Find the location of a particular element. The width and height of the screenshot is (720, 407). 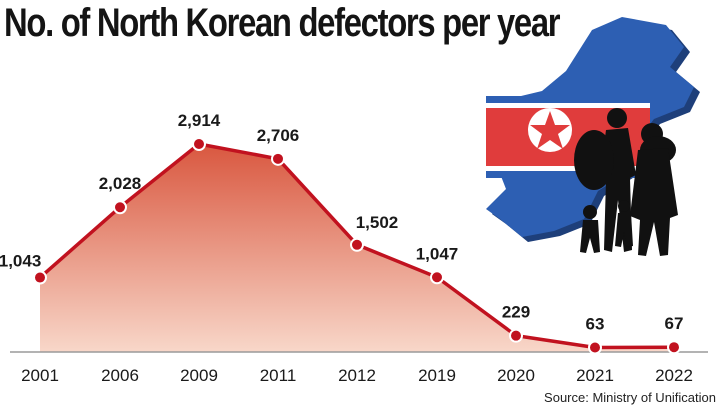

x-tick-2011: 2011 is located at coordinates (278, 375).